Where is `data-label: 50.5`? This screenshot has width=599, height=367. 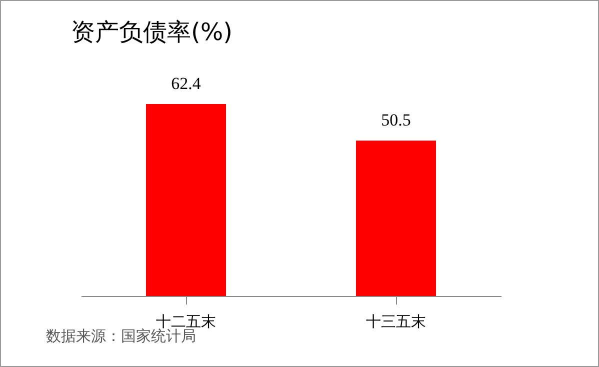
data-label: 50.5 is located at coordinates (396, 120).